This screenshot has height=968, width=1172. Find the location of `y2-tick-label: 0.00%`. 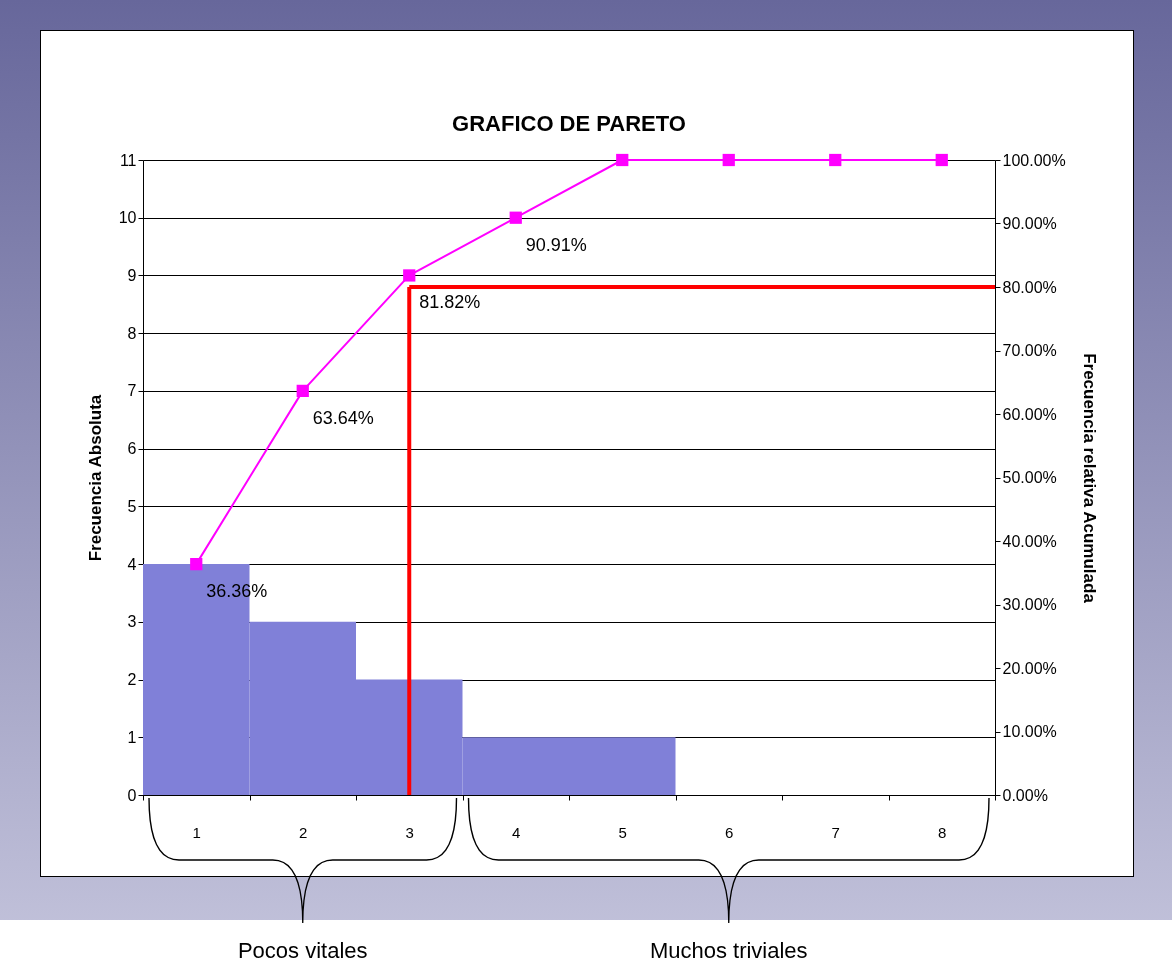

y2-tick-label: 0.00% is located at coordinates (1025, 795).